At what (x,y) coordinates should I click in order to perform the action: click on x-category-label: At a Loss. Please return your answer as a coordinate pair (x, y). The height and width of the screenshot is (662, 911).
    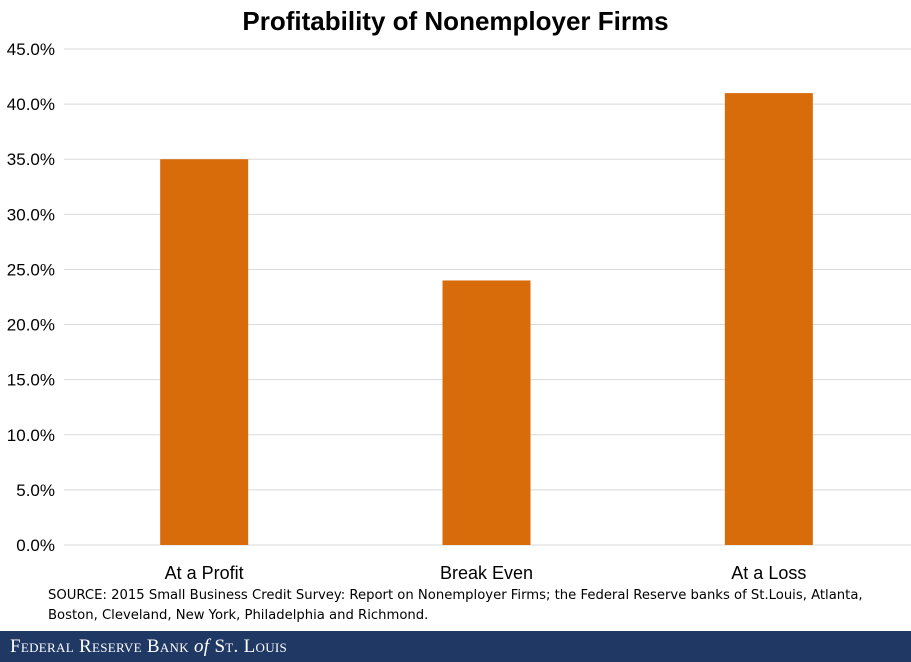
    Looking at the image, I should click on (768, 573).